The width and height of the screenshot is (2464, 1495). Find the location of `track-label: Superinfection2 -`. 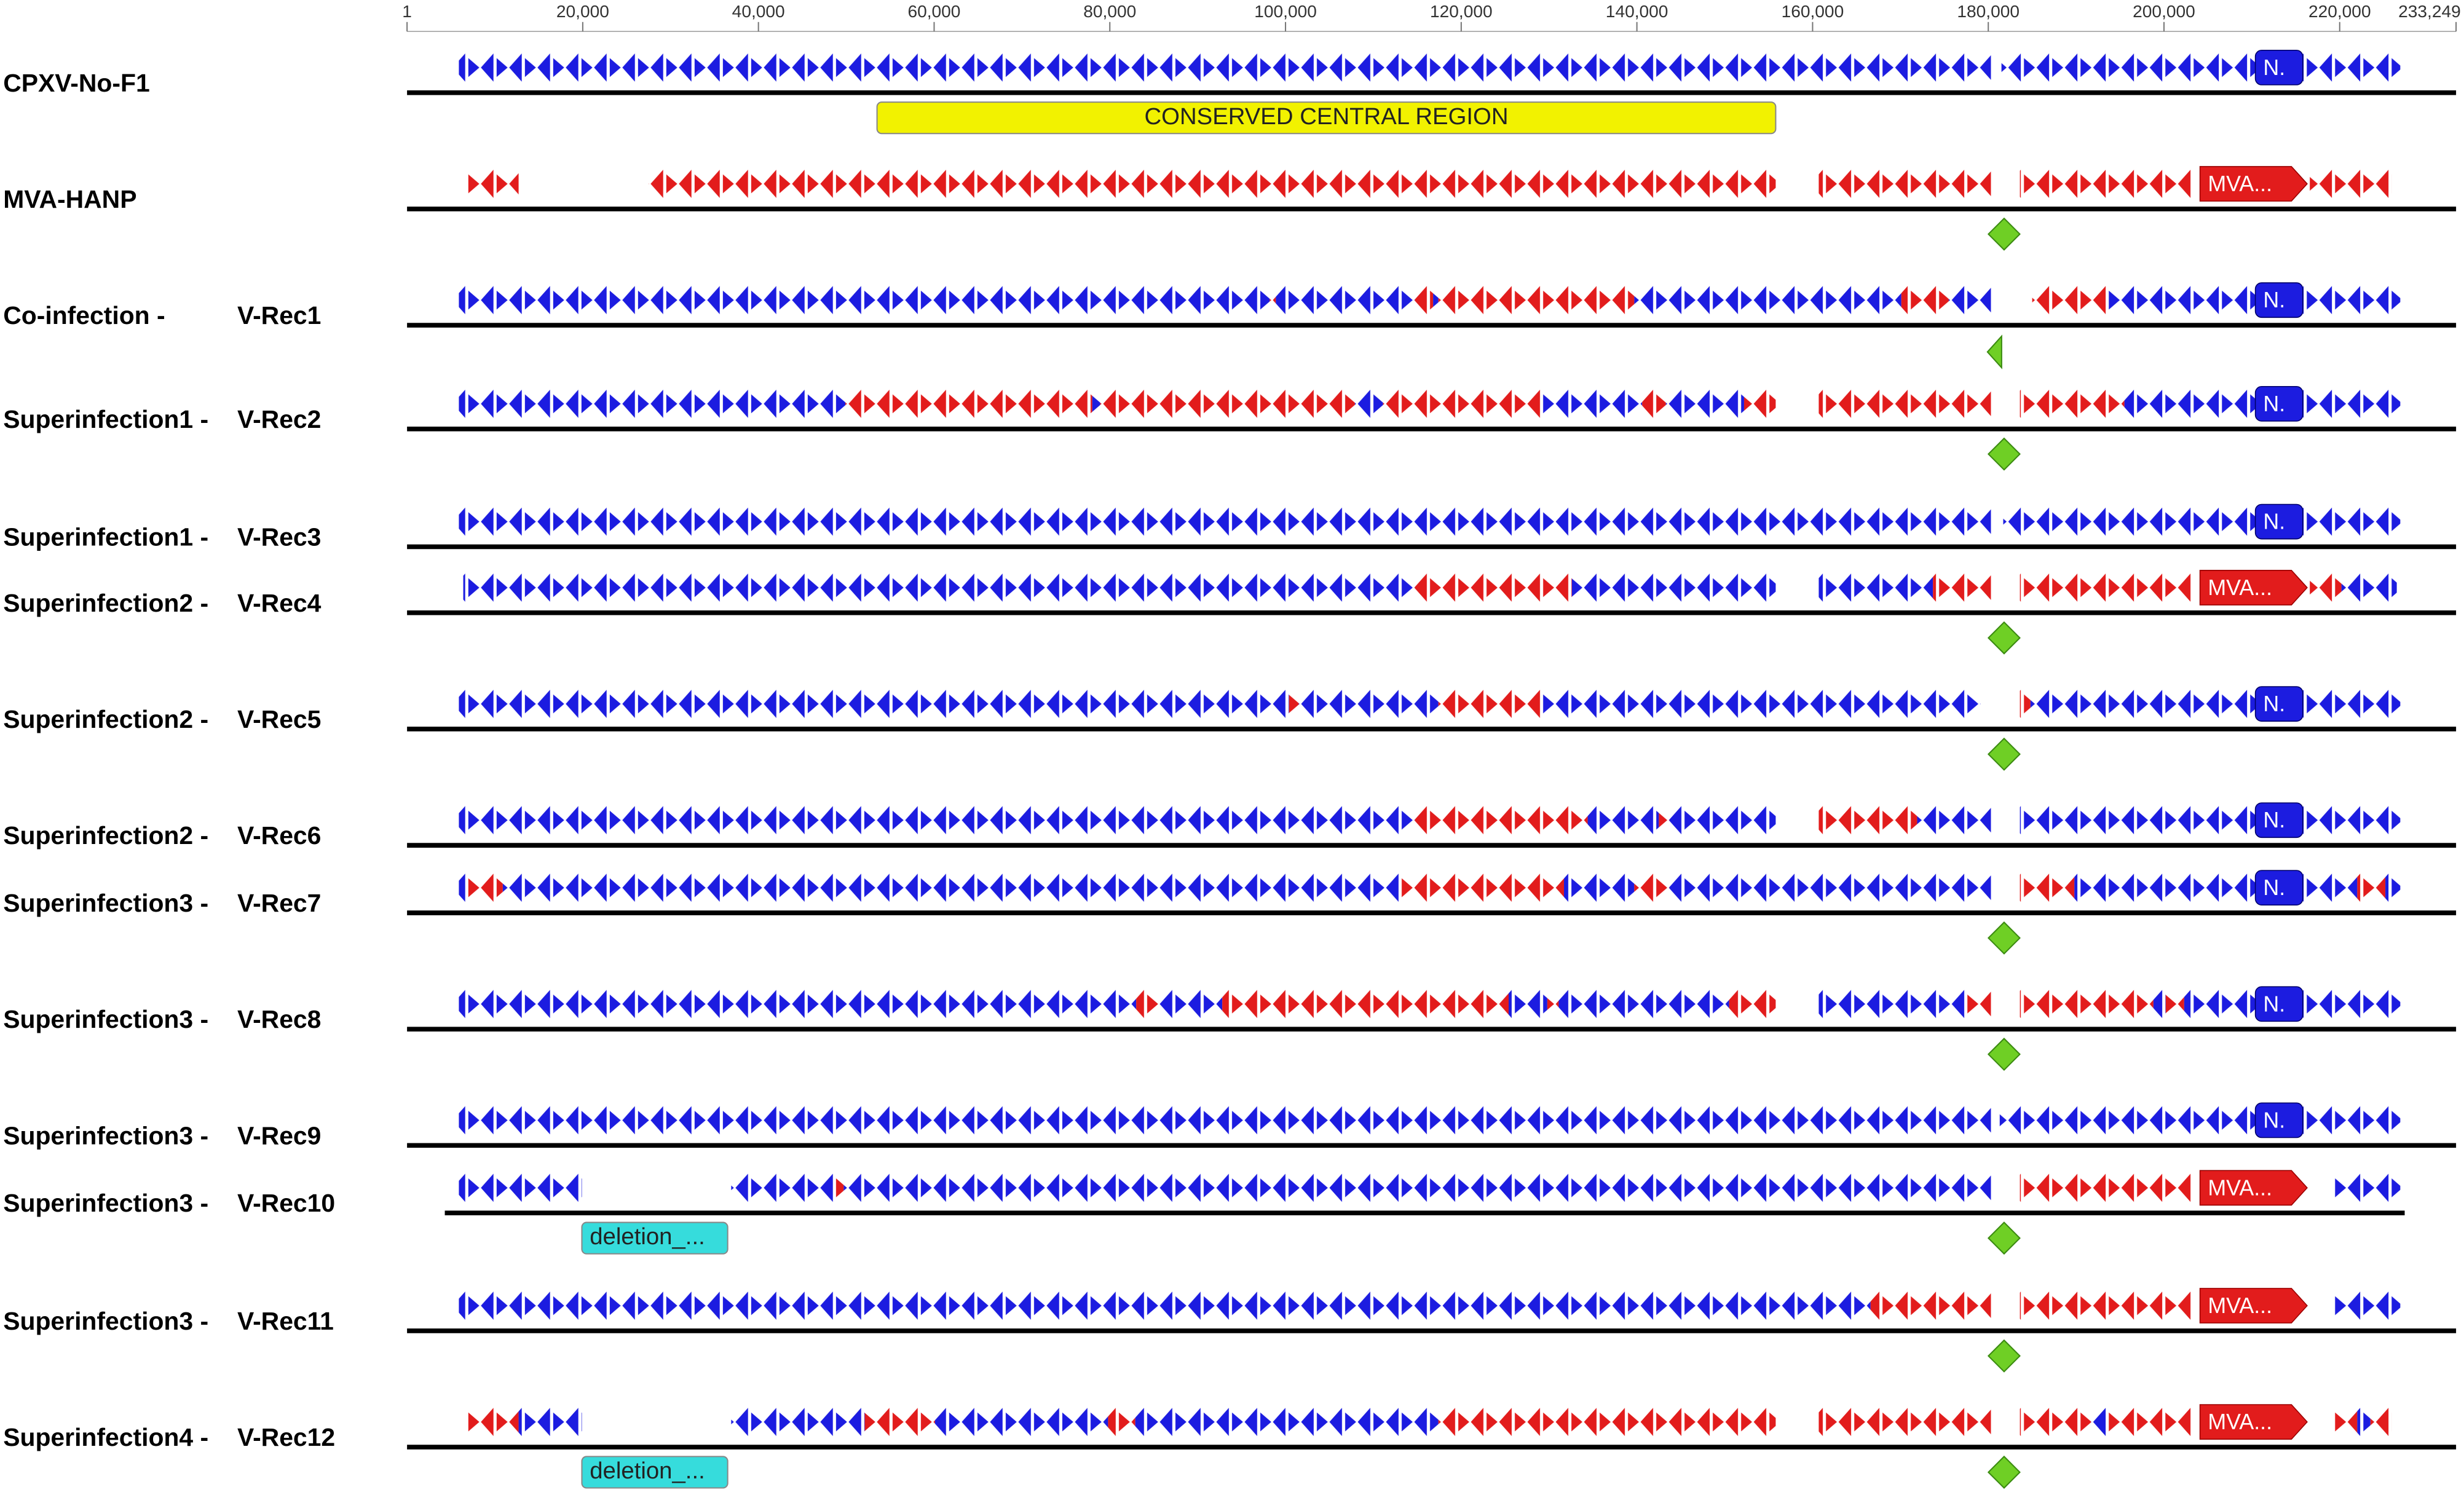

track-label: Superinfection2 - is located at coordinates (105, 835).